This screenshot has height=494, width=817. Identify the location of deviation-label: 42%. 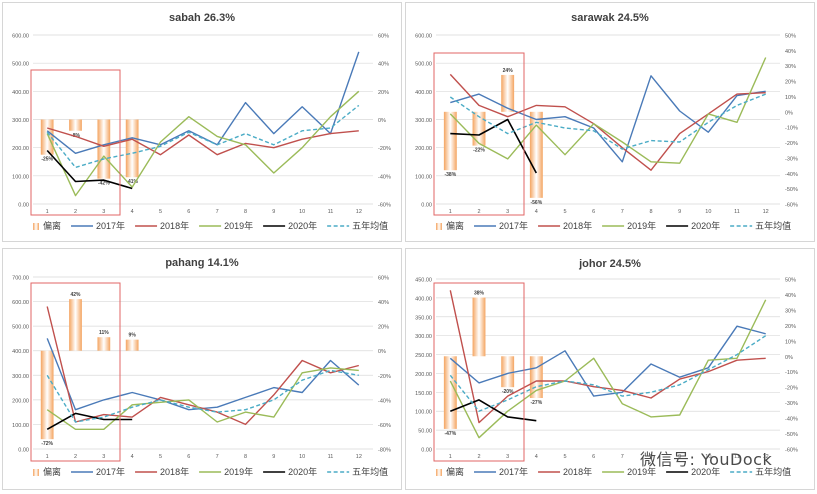
(75, 295).